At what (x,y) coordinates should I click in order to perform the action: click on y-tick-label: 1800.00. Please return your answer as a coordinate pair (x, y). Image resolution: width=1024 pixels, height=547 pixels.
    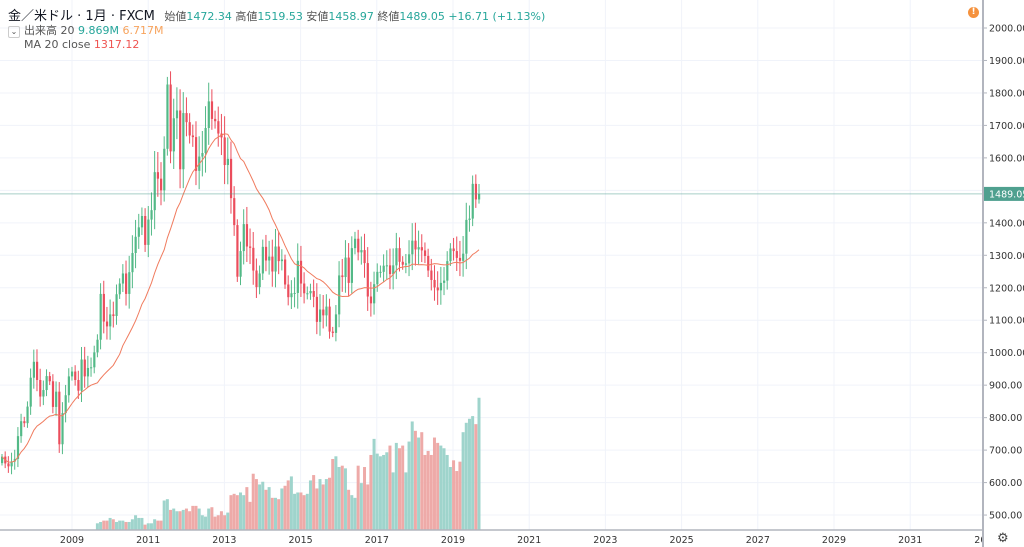
    Looking at the image, I should click on (1006, 93).